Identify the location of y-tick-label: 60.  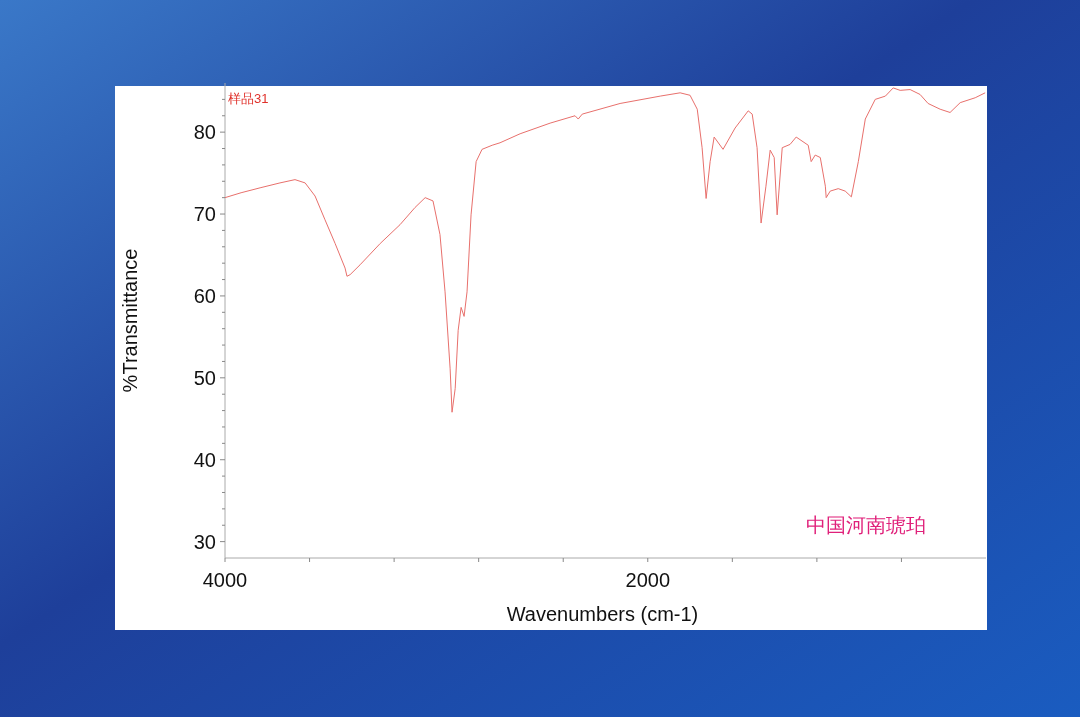
(204, 295).